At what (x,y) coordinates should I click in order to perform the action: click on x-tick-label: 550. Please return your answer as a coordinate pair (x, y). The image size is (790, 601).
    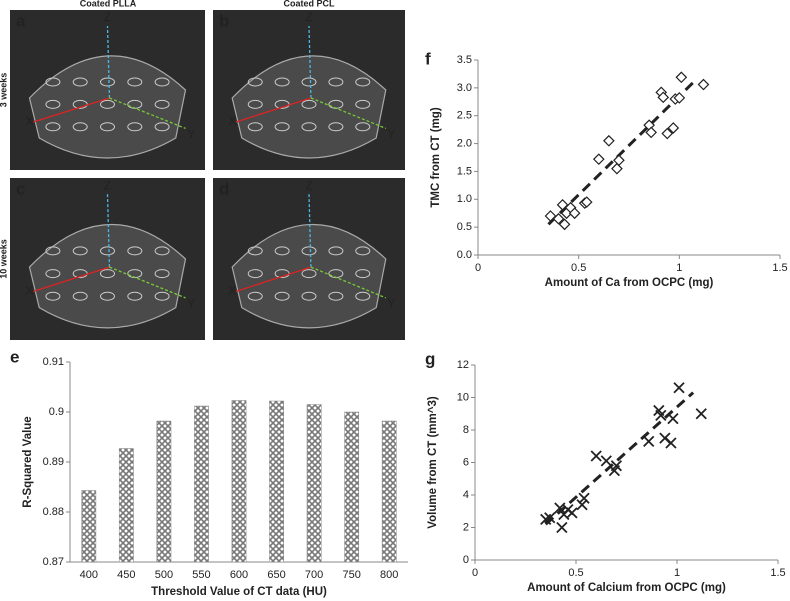
    Looking at the image, I should click on (201, 575).